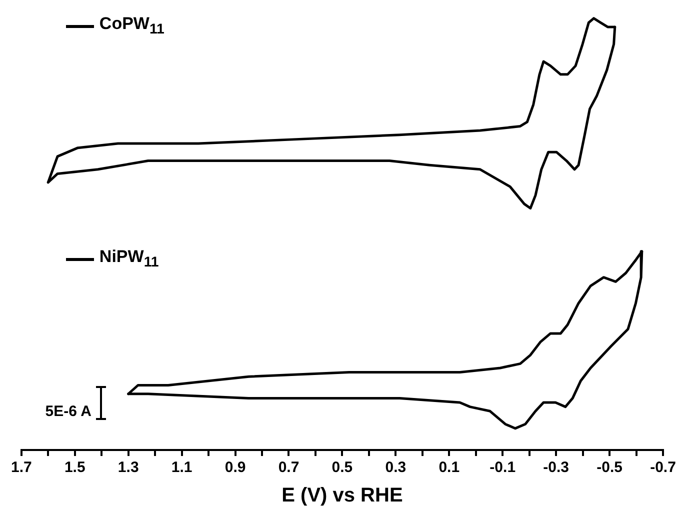  I want to click on x-tick-label: 0.3, so click(395, 467).